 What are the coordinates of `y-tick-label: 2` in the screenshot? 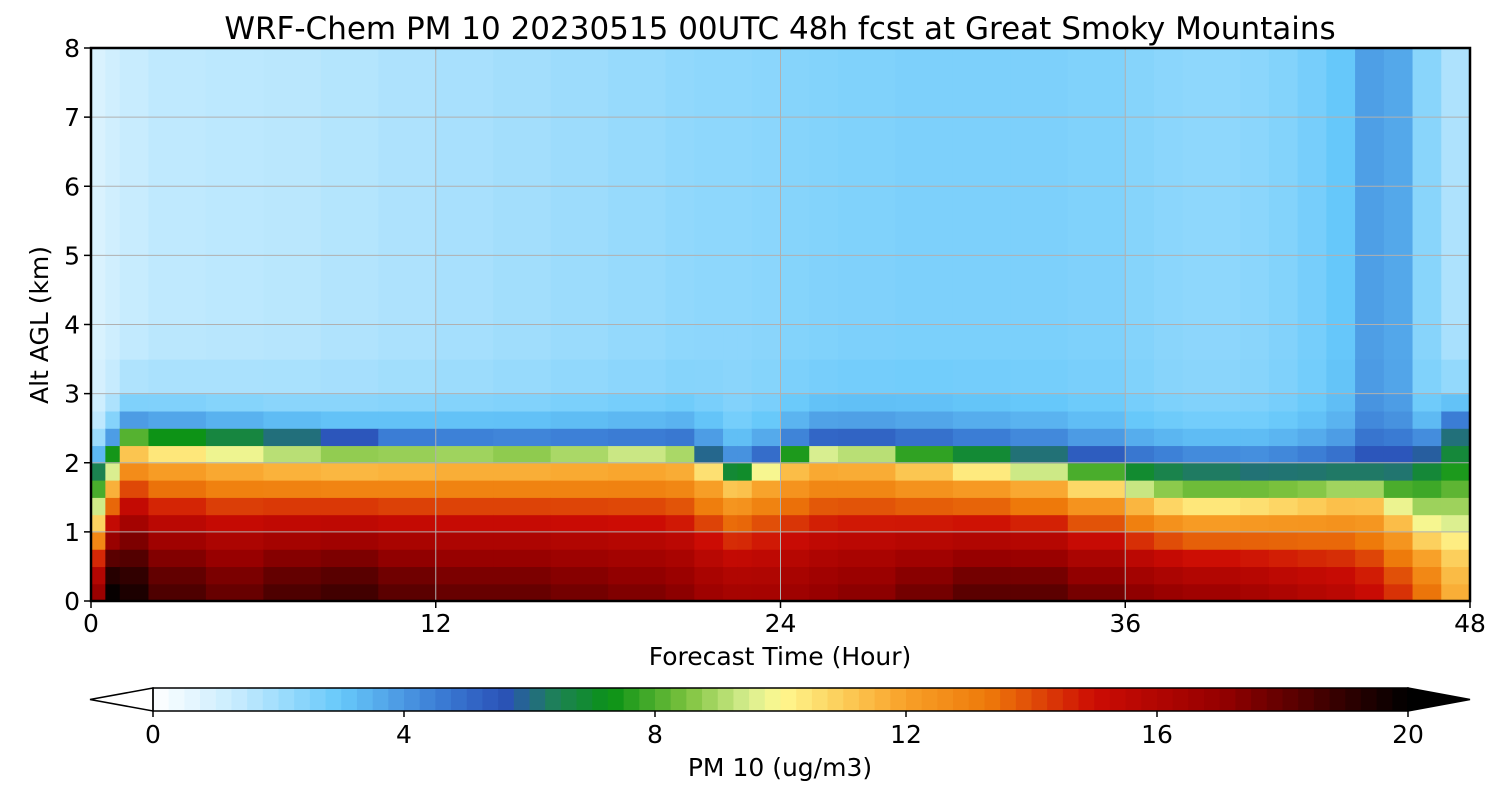 It's located at (72, 463).